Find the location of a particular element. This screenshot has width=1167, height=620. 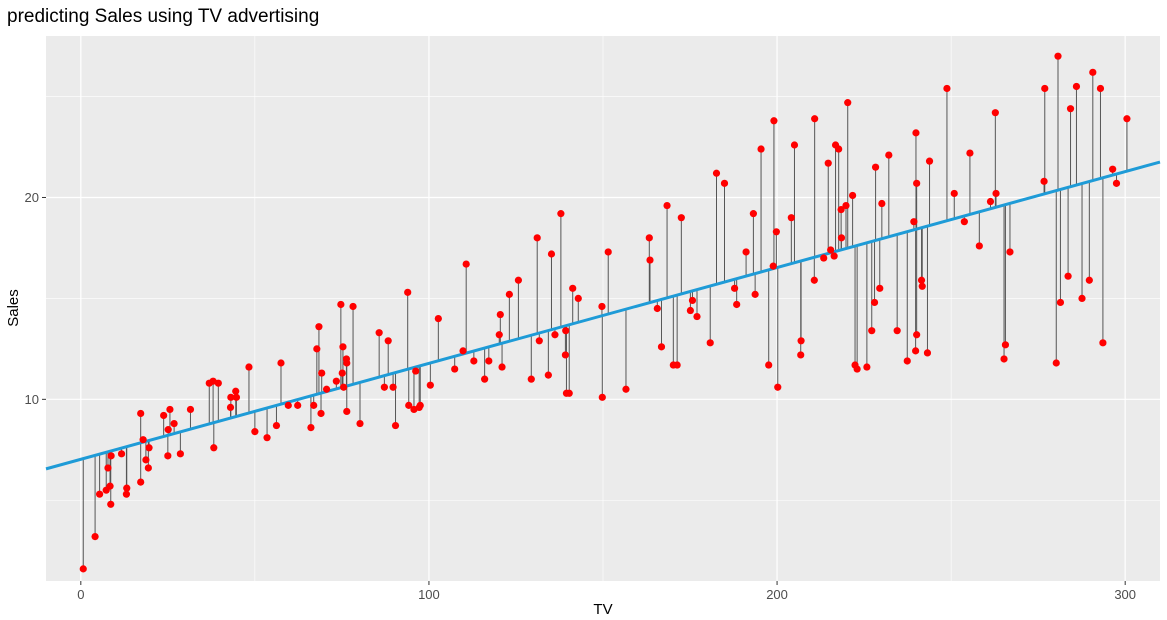

x-tick-label: 300 is located at coordinates (1125, 594).